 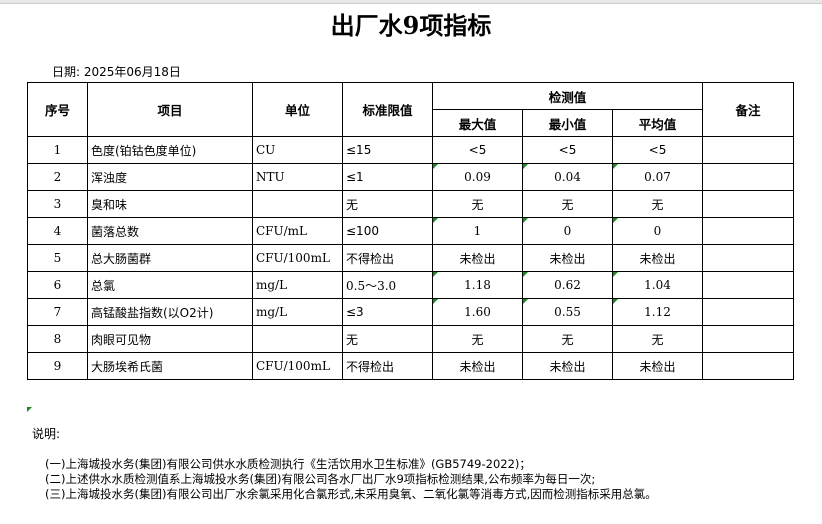 I want to click on header-item: 项目, so click(x=170, y=109).